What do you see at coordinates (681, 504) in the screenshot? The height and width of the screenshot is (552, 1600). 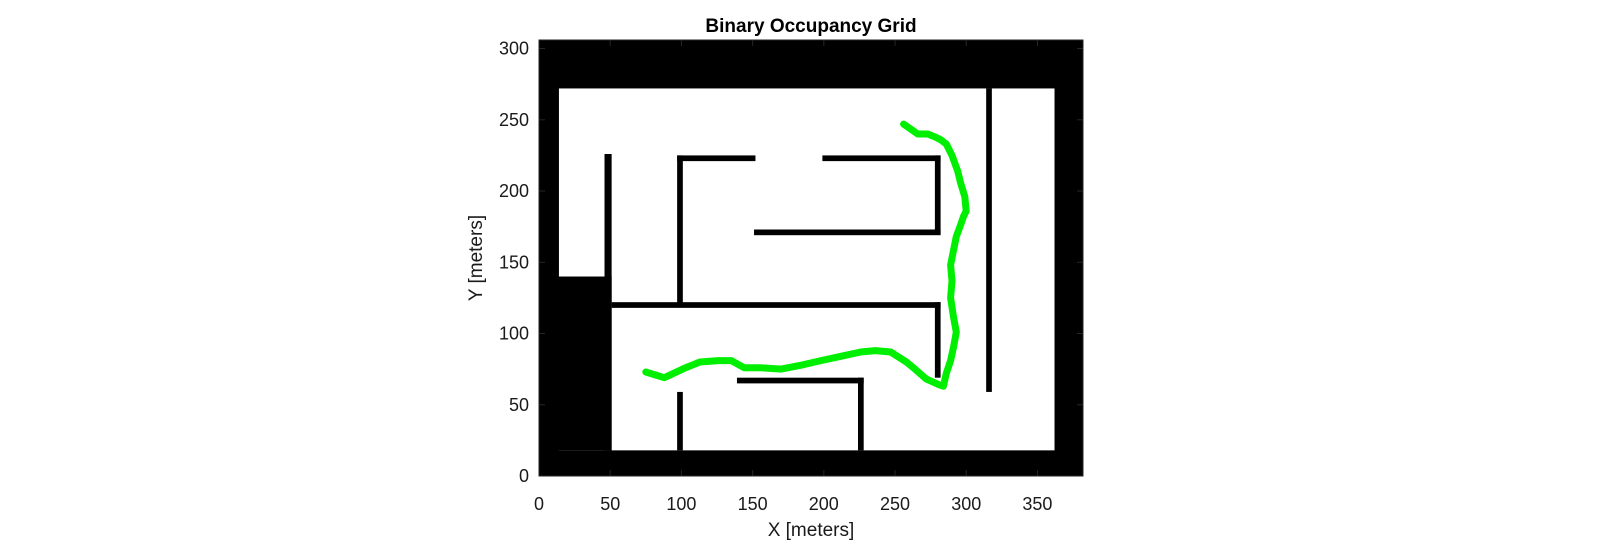 I see `x-tick-label: 100` at bounding box center [681, 504].